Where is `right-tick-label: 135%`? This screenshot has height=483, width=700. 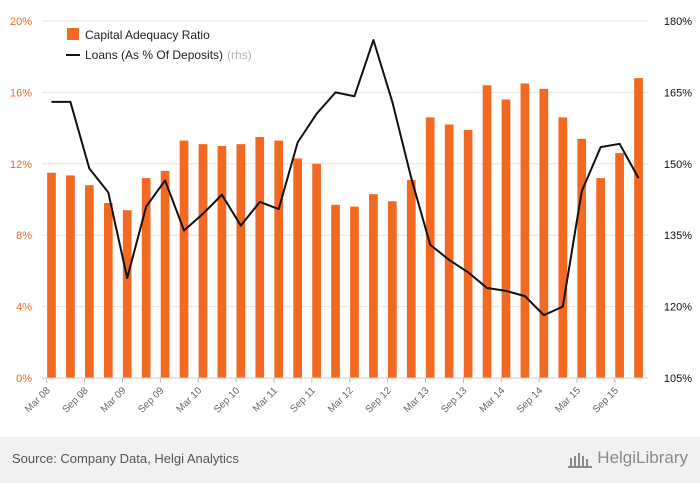 right-tick-label: 135% is located at coordinates (678, 236).